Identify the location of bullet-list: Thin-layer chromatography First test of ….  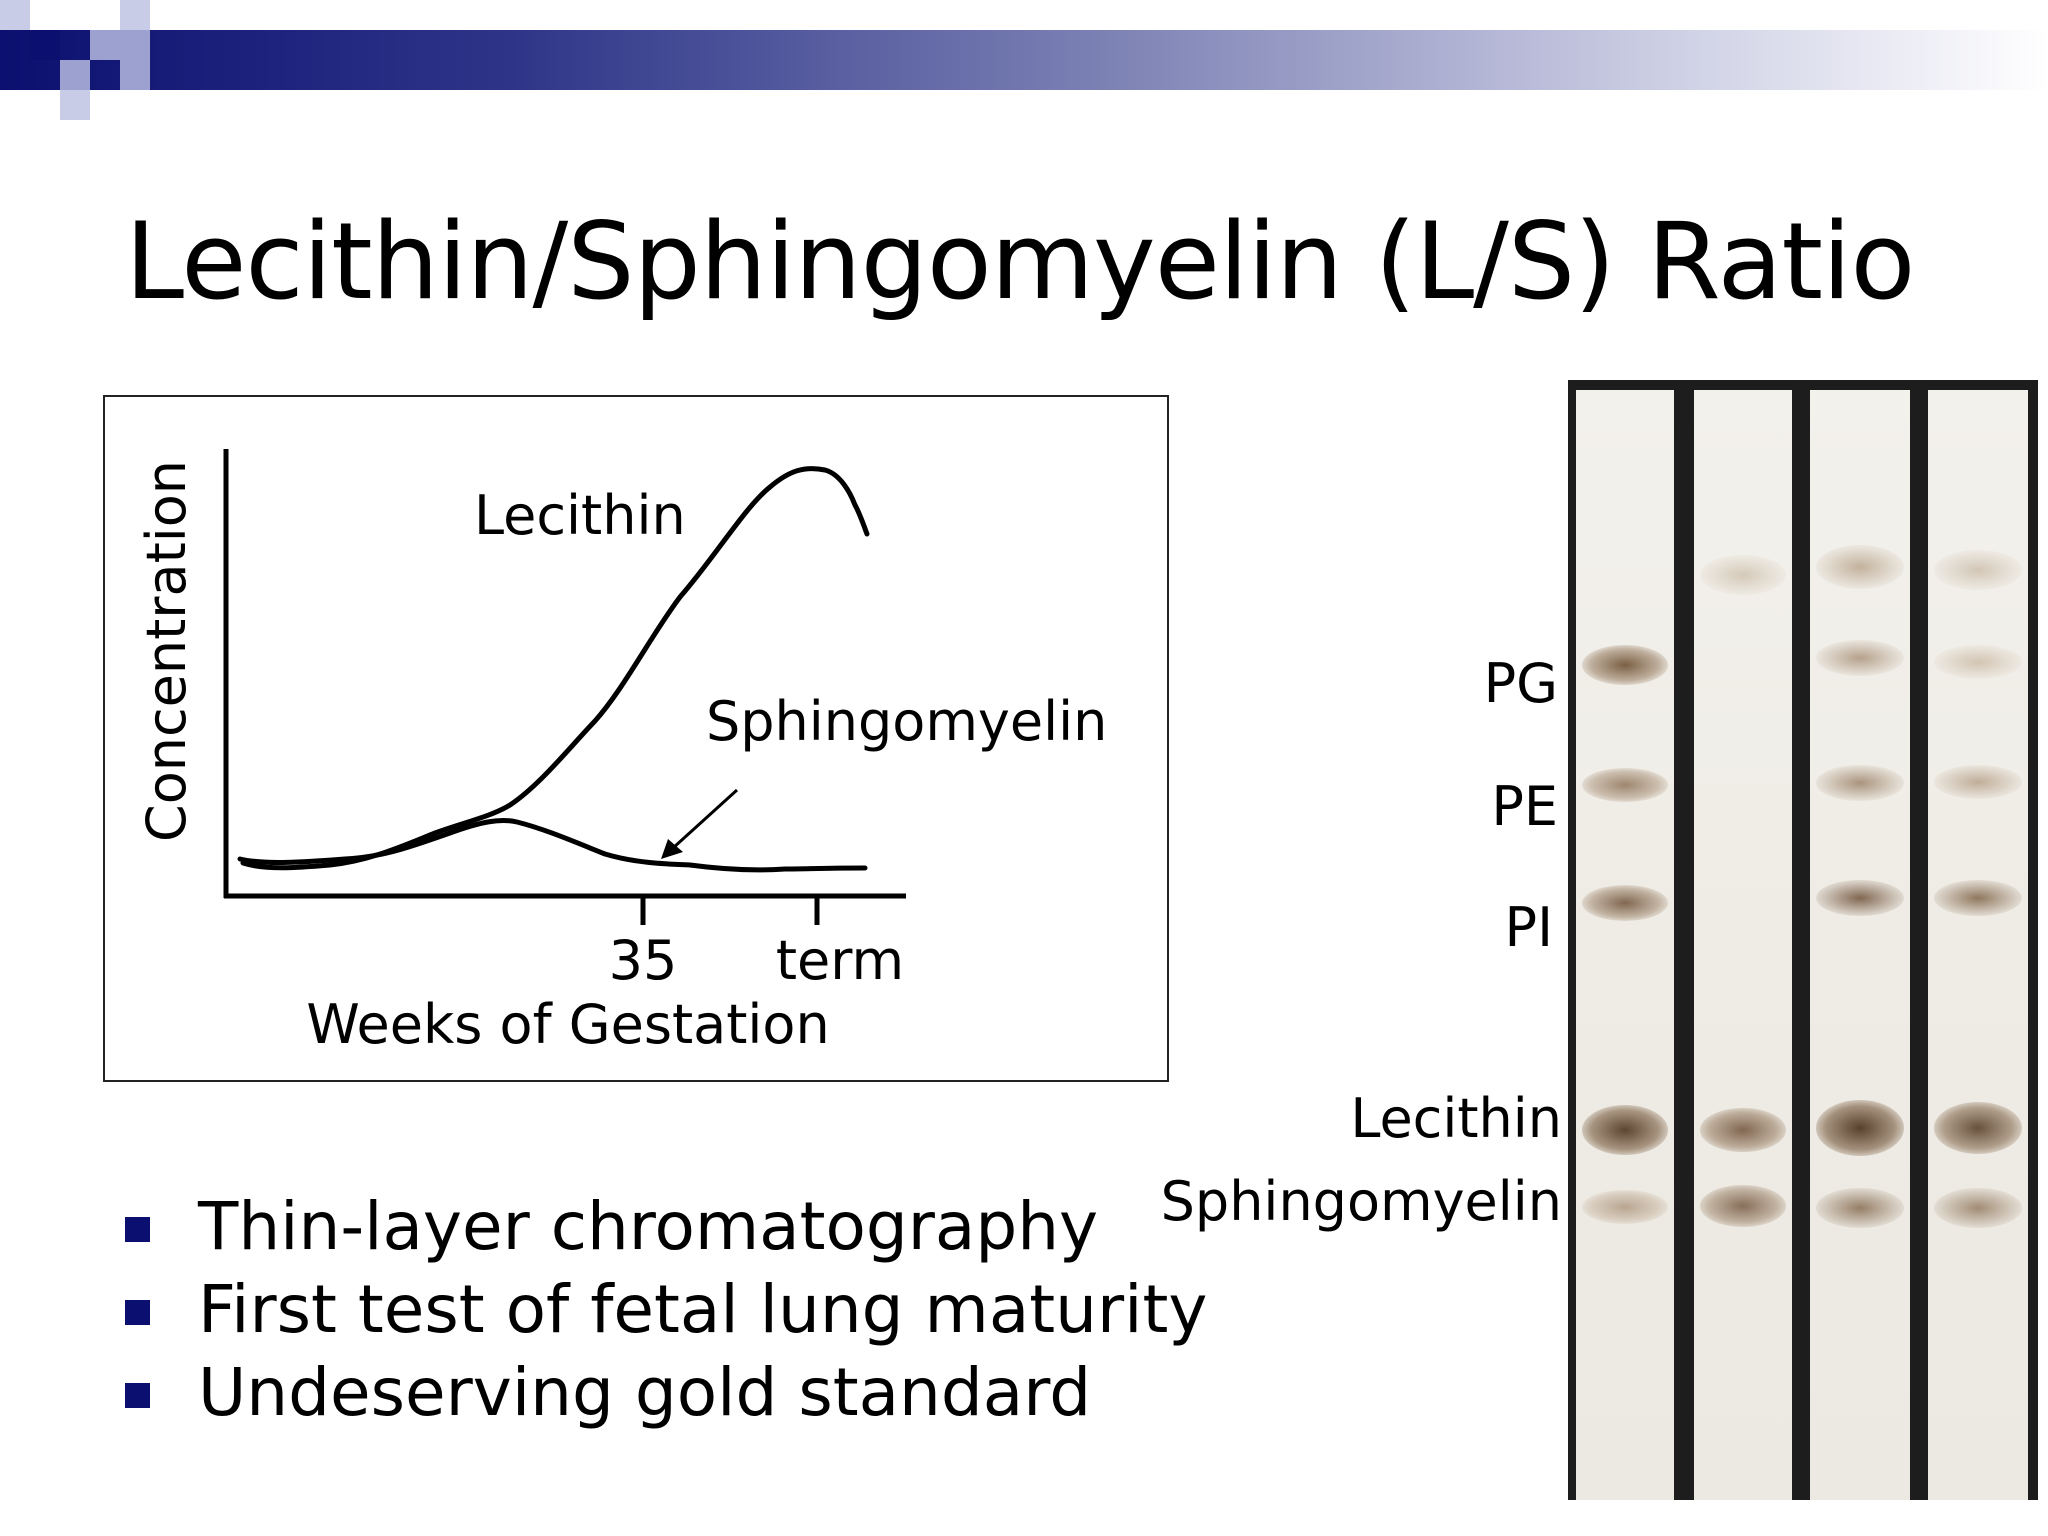
(664, 1309).